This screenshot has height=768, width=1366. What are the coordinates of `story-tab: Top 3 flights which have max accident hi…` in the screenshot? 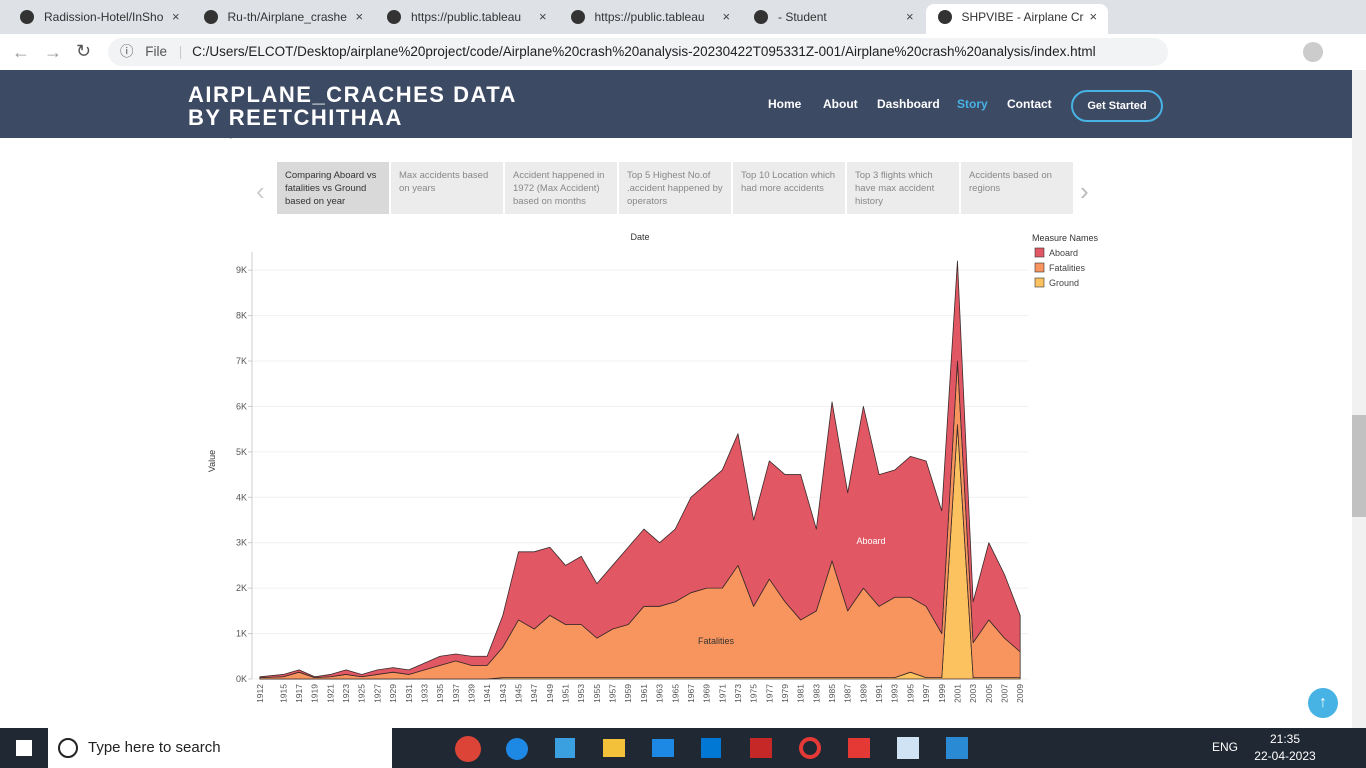 It's located at (903, 188).